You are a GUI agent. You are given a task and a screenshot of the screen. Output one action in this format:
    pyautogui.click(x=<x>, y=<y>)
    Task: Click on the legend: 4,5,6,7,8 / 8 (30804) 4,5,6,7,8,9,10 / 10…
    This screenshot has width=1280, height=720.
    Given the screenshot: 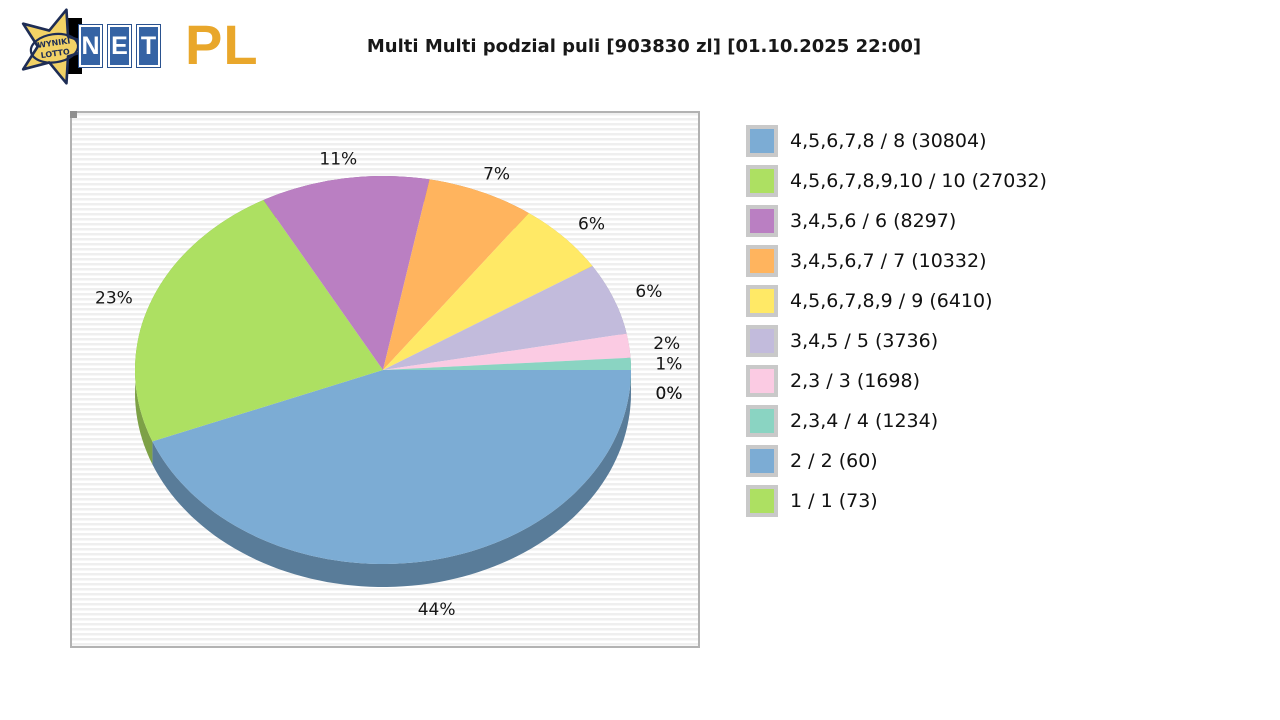 What is the action you would take?
    pyautogui.click(x=896, y=321)
    